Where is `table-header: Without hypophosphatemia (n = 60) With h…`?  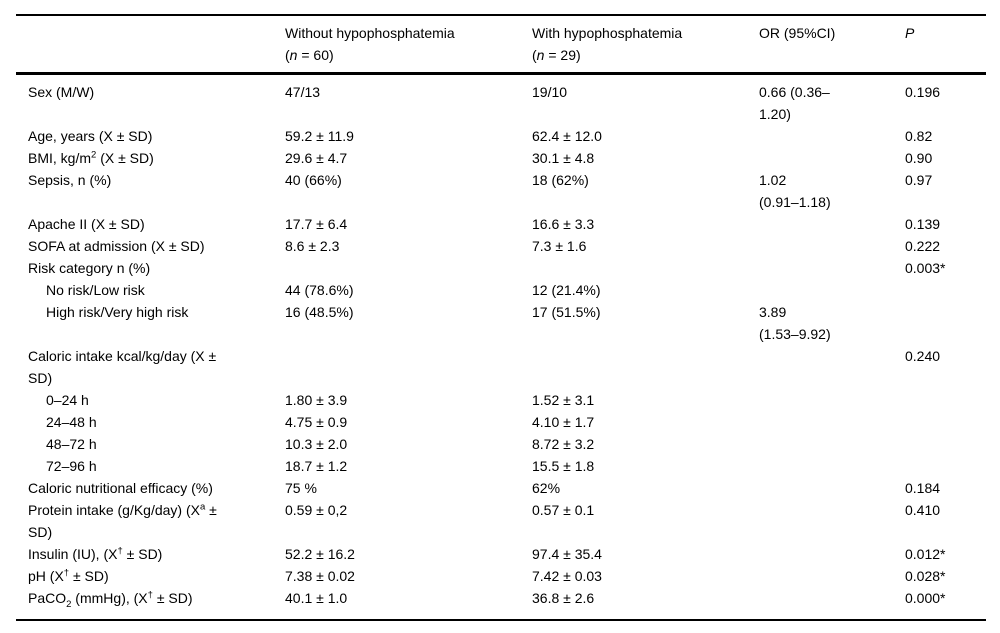
table-header: Without hypophosphatemia (n = 60) With h… is located at coordinates (501, 45).